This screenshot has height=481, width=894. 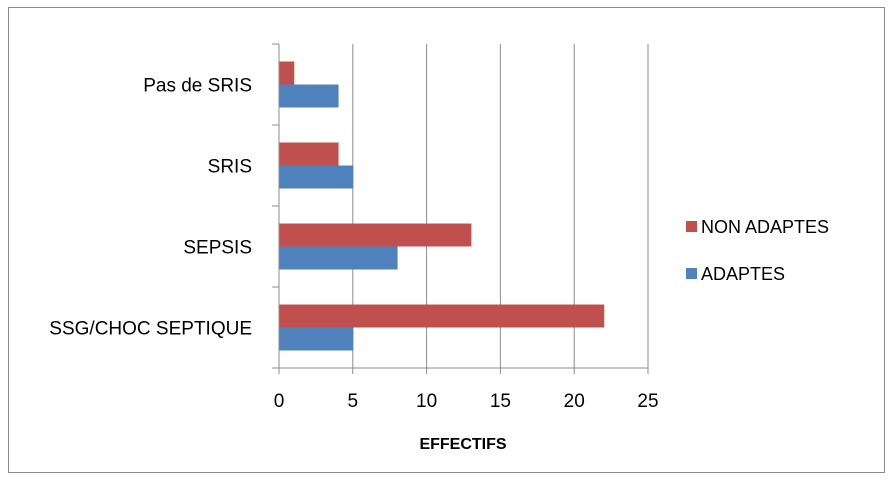 What do you see at coordinates (743, 274) in the screenshot?
I see `legend-label: ADAPTES` at bounding box center [743, 274].